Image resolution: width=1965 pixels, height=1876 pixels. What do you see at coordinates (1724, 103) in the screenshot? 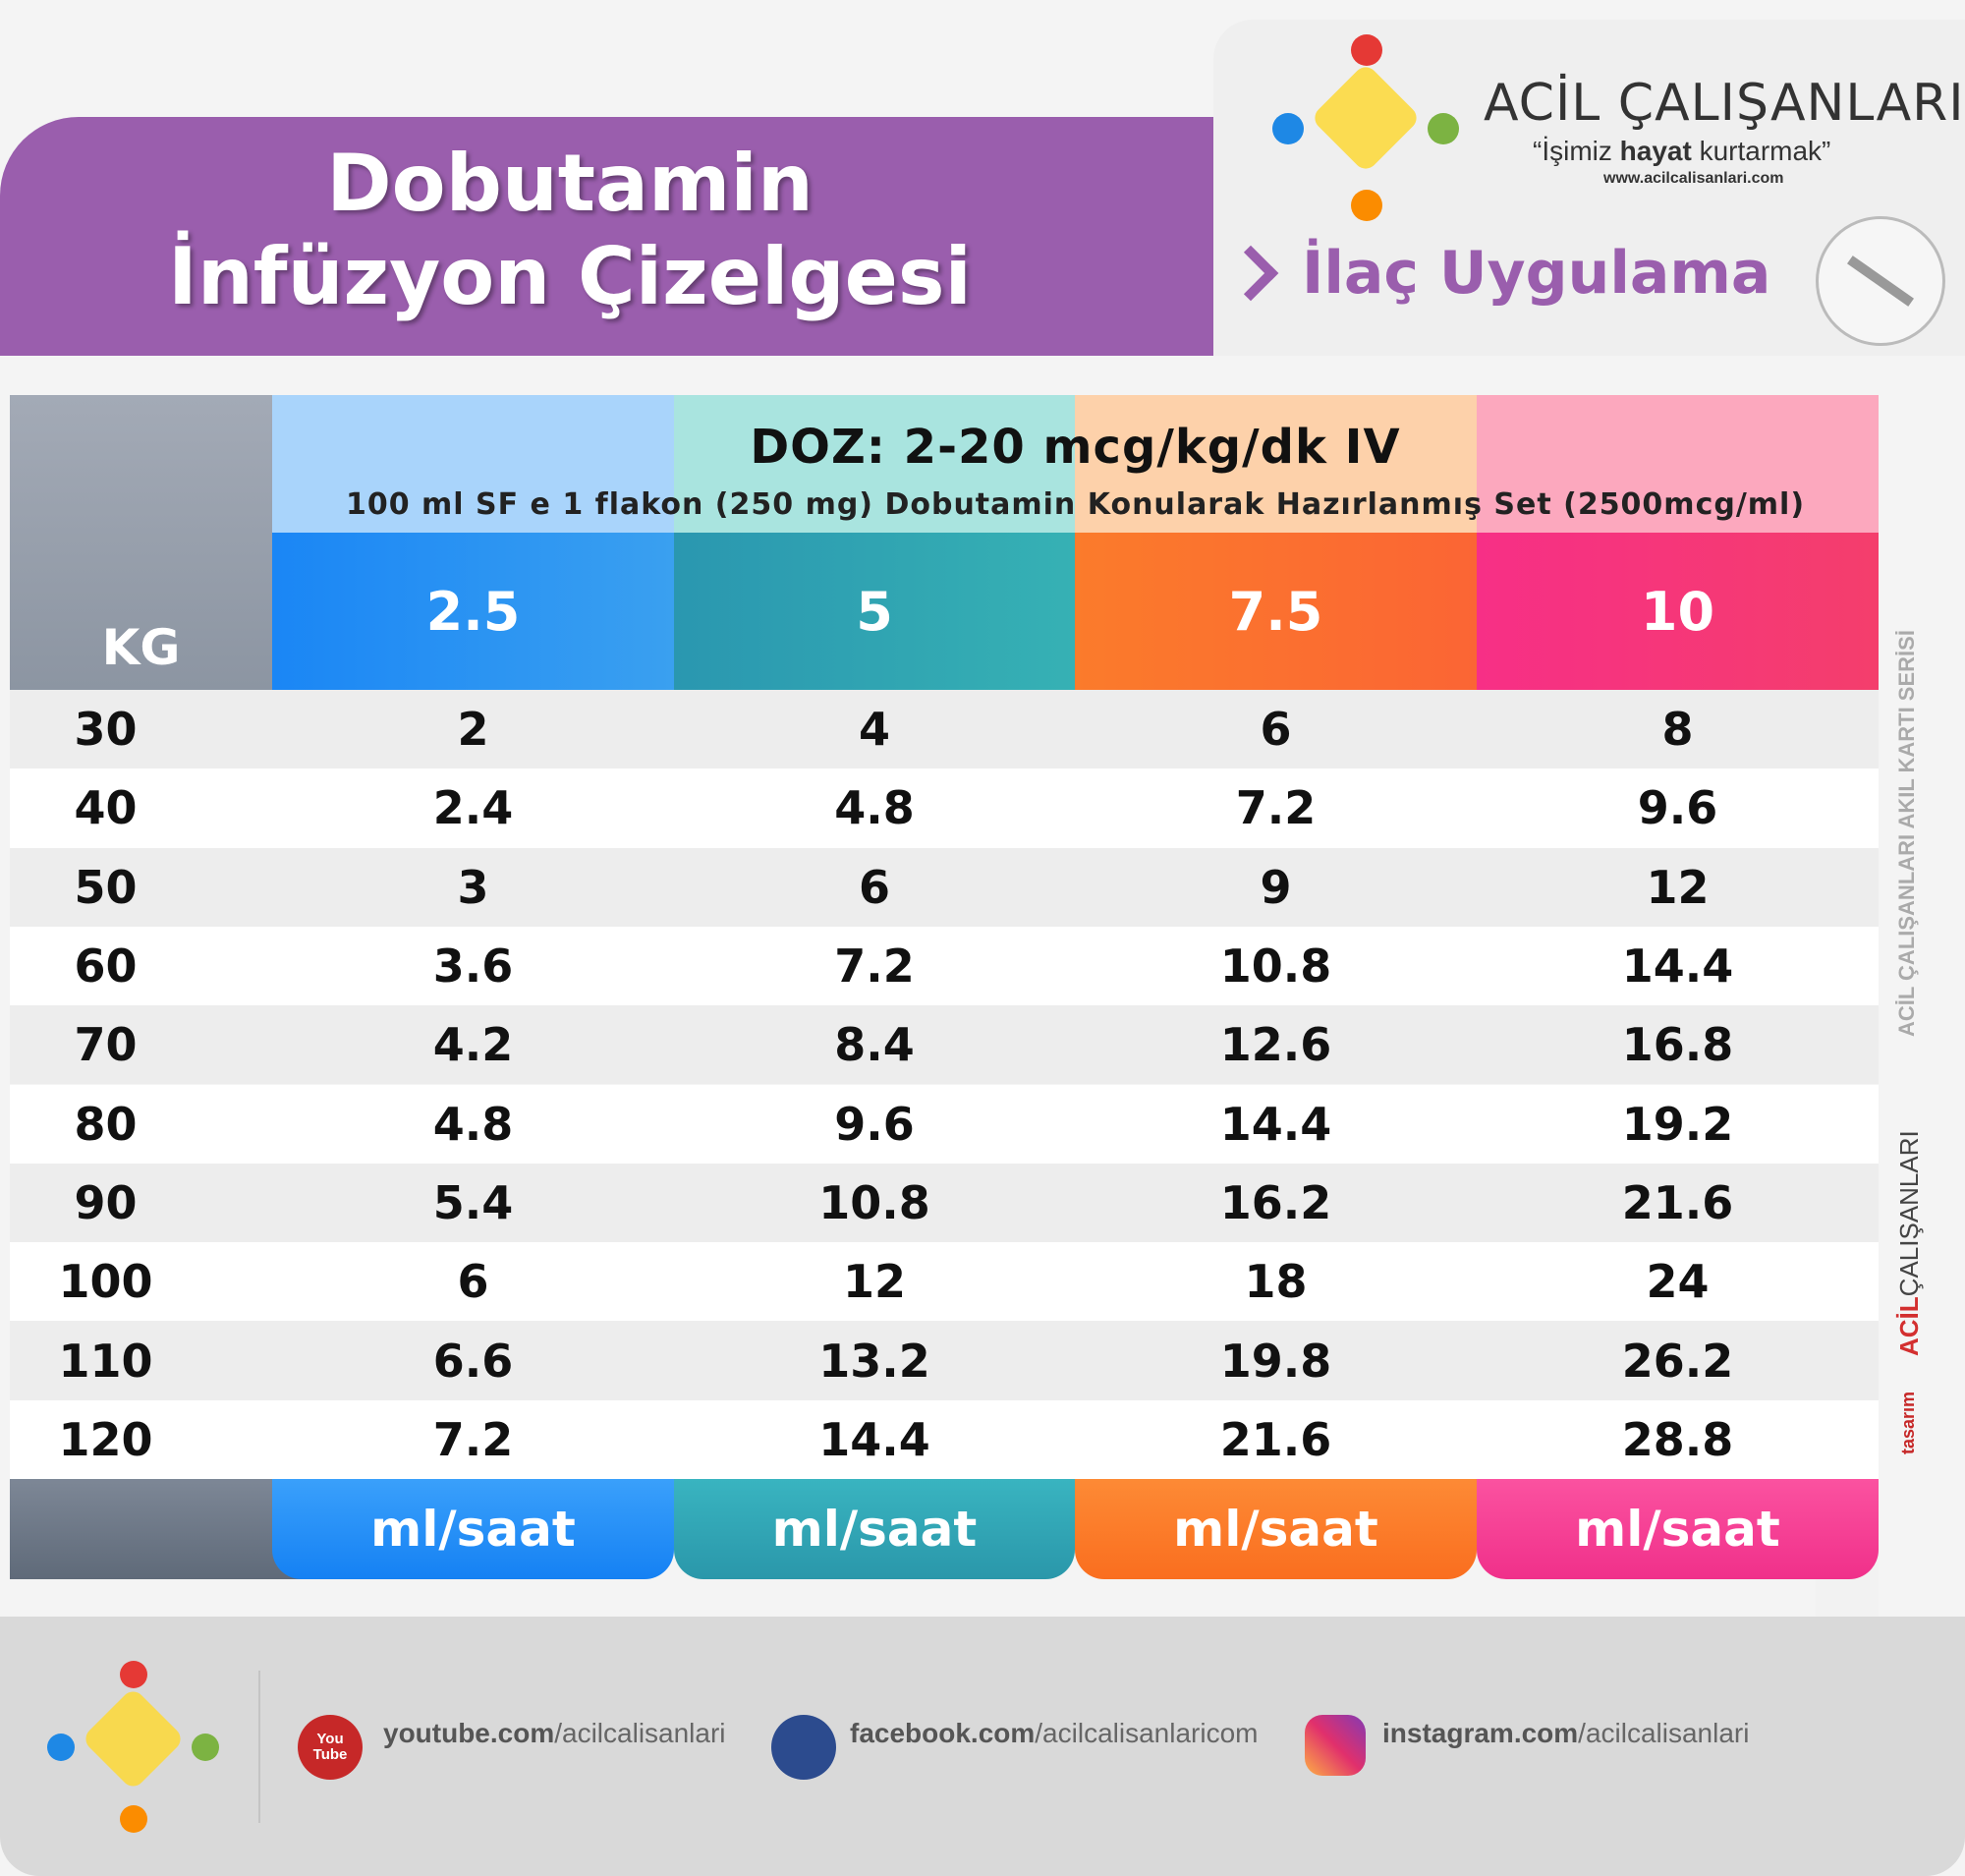
I see `brand-name: ACİL ÇALIŞANLARI` at bounding box center [1724, 103].